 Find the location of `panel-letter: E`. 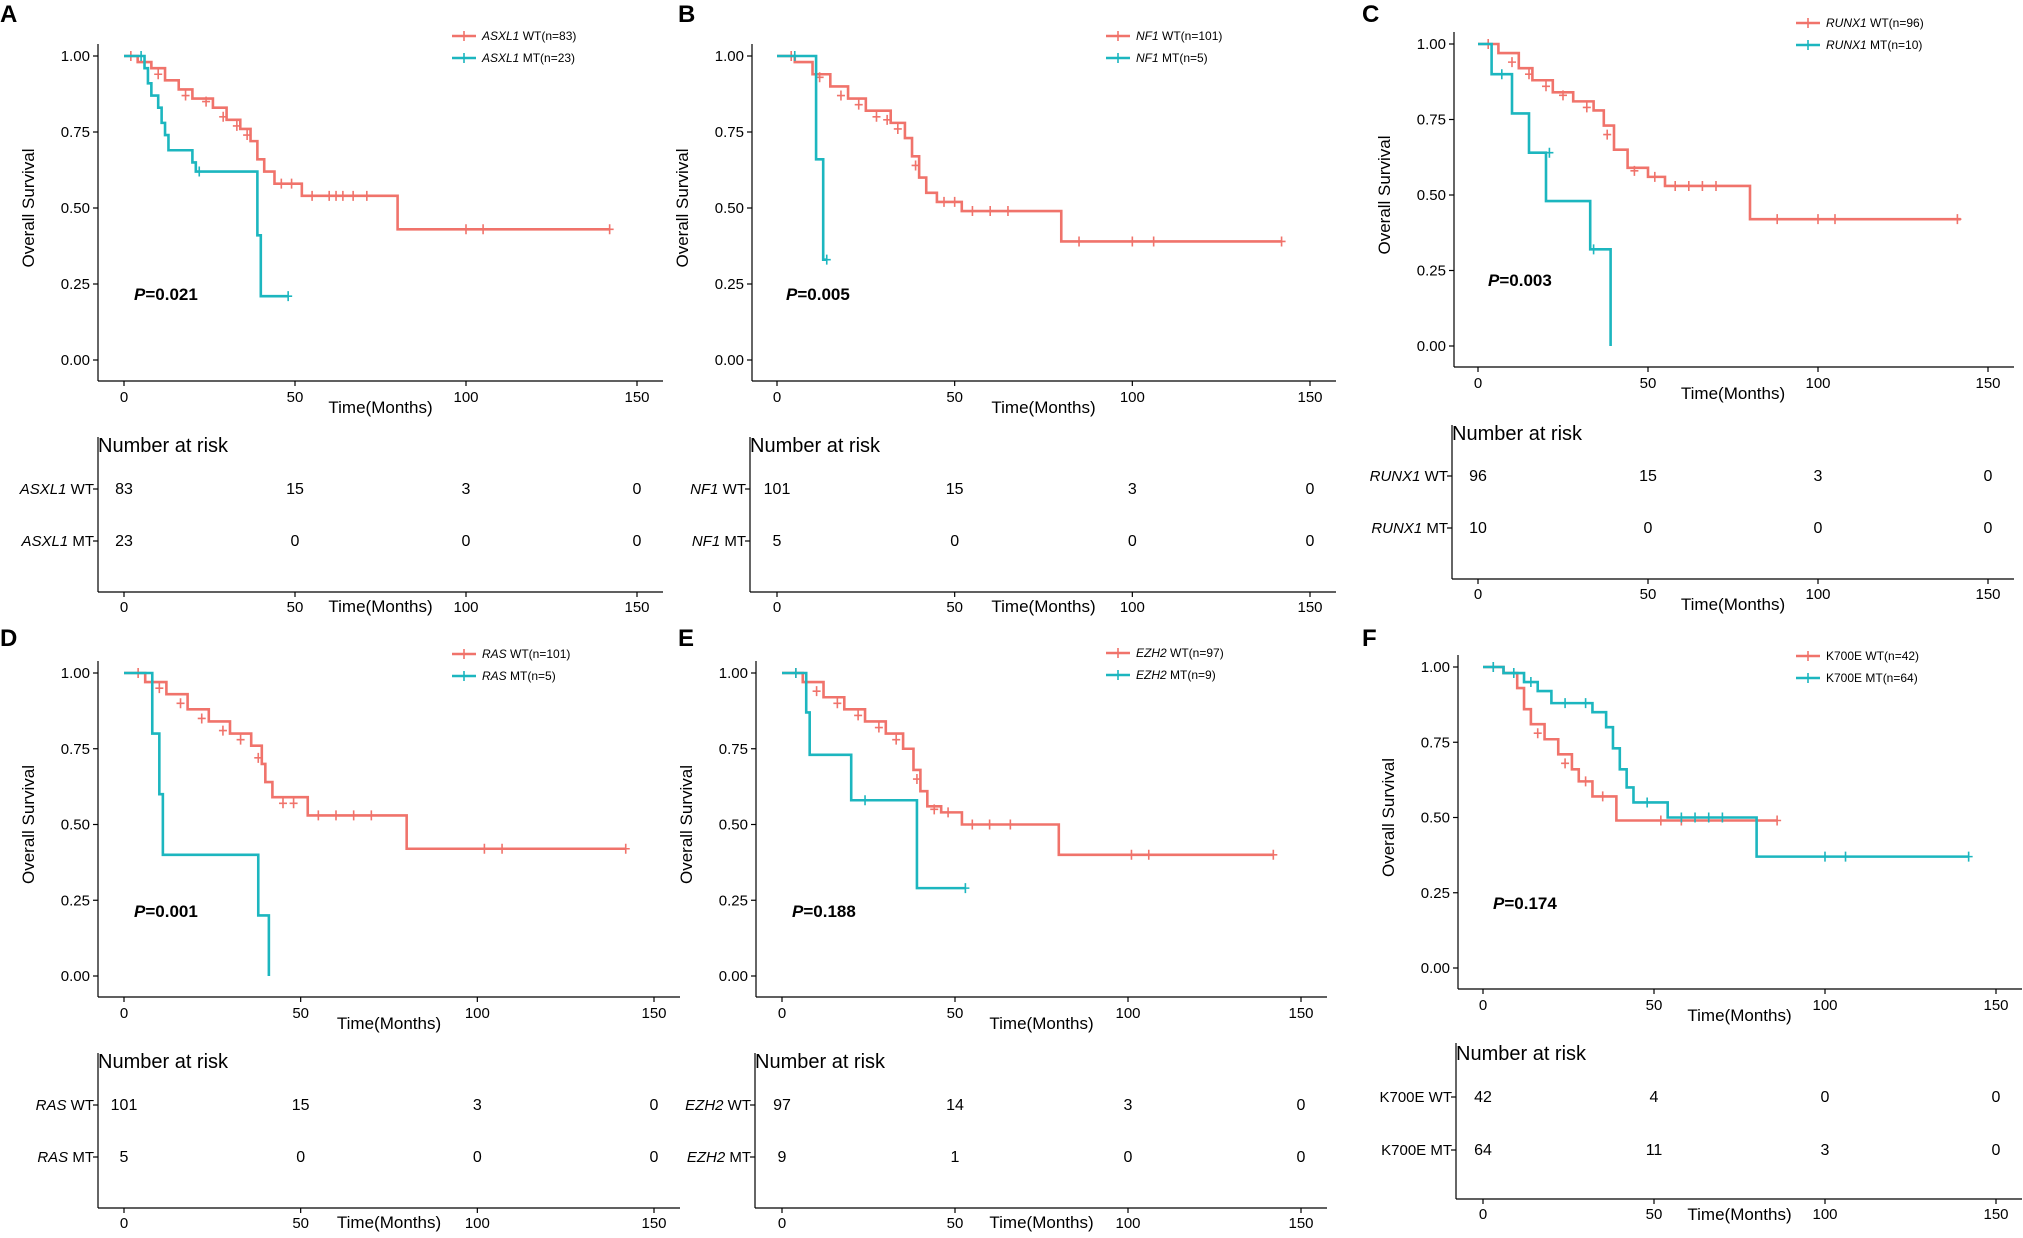

panel-letter: E is located at coordinates (686, 638).